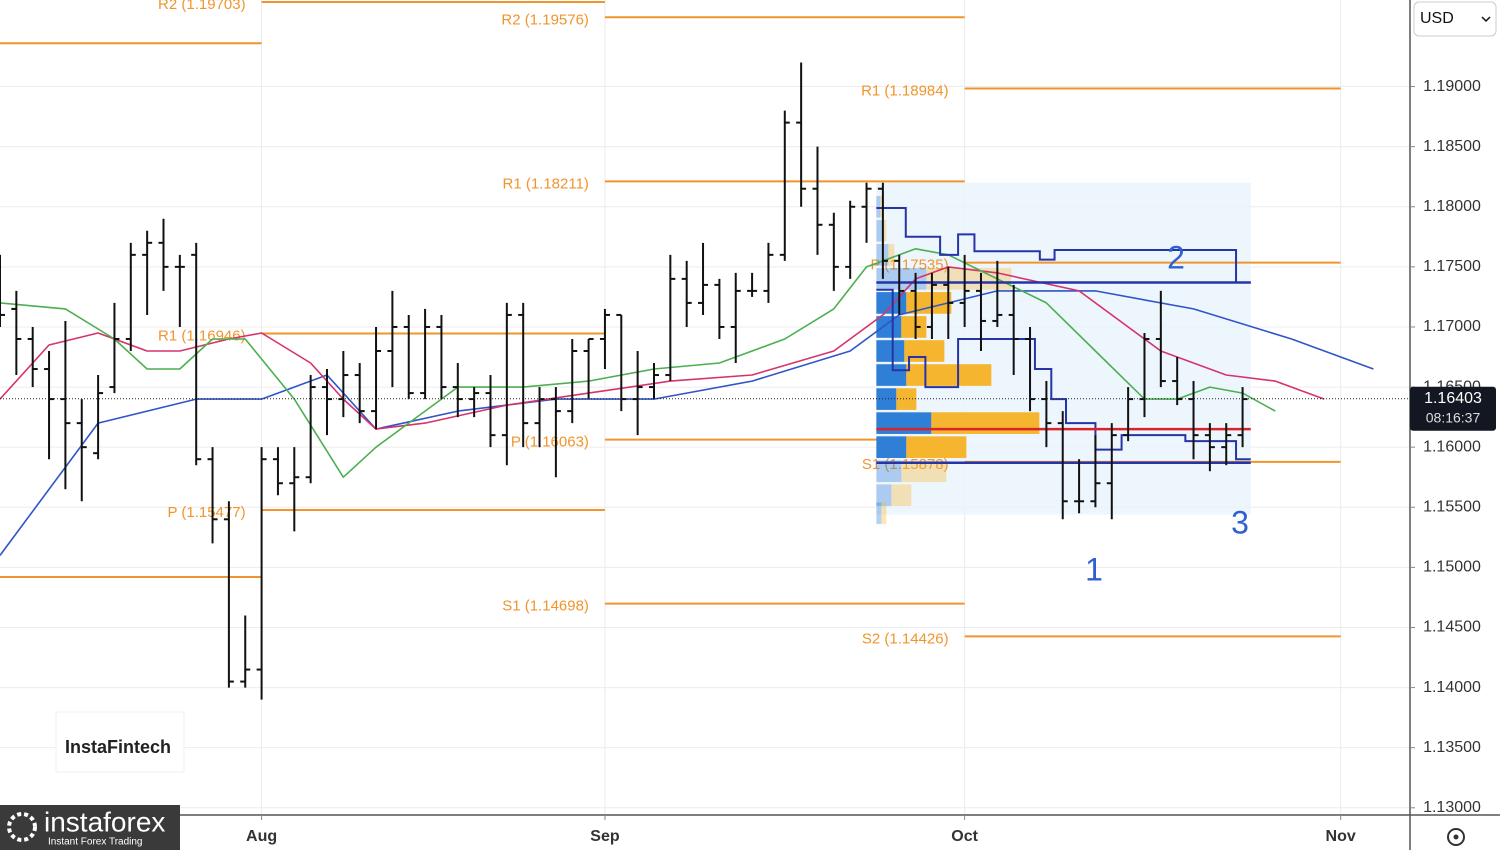  Describe the element at coordinates (1486, 19) in the screenshot. I see `dropdown-arrow` at that location.